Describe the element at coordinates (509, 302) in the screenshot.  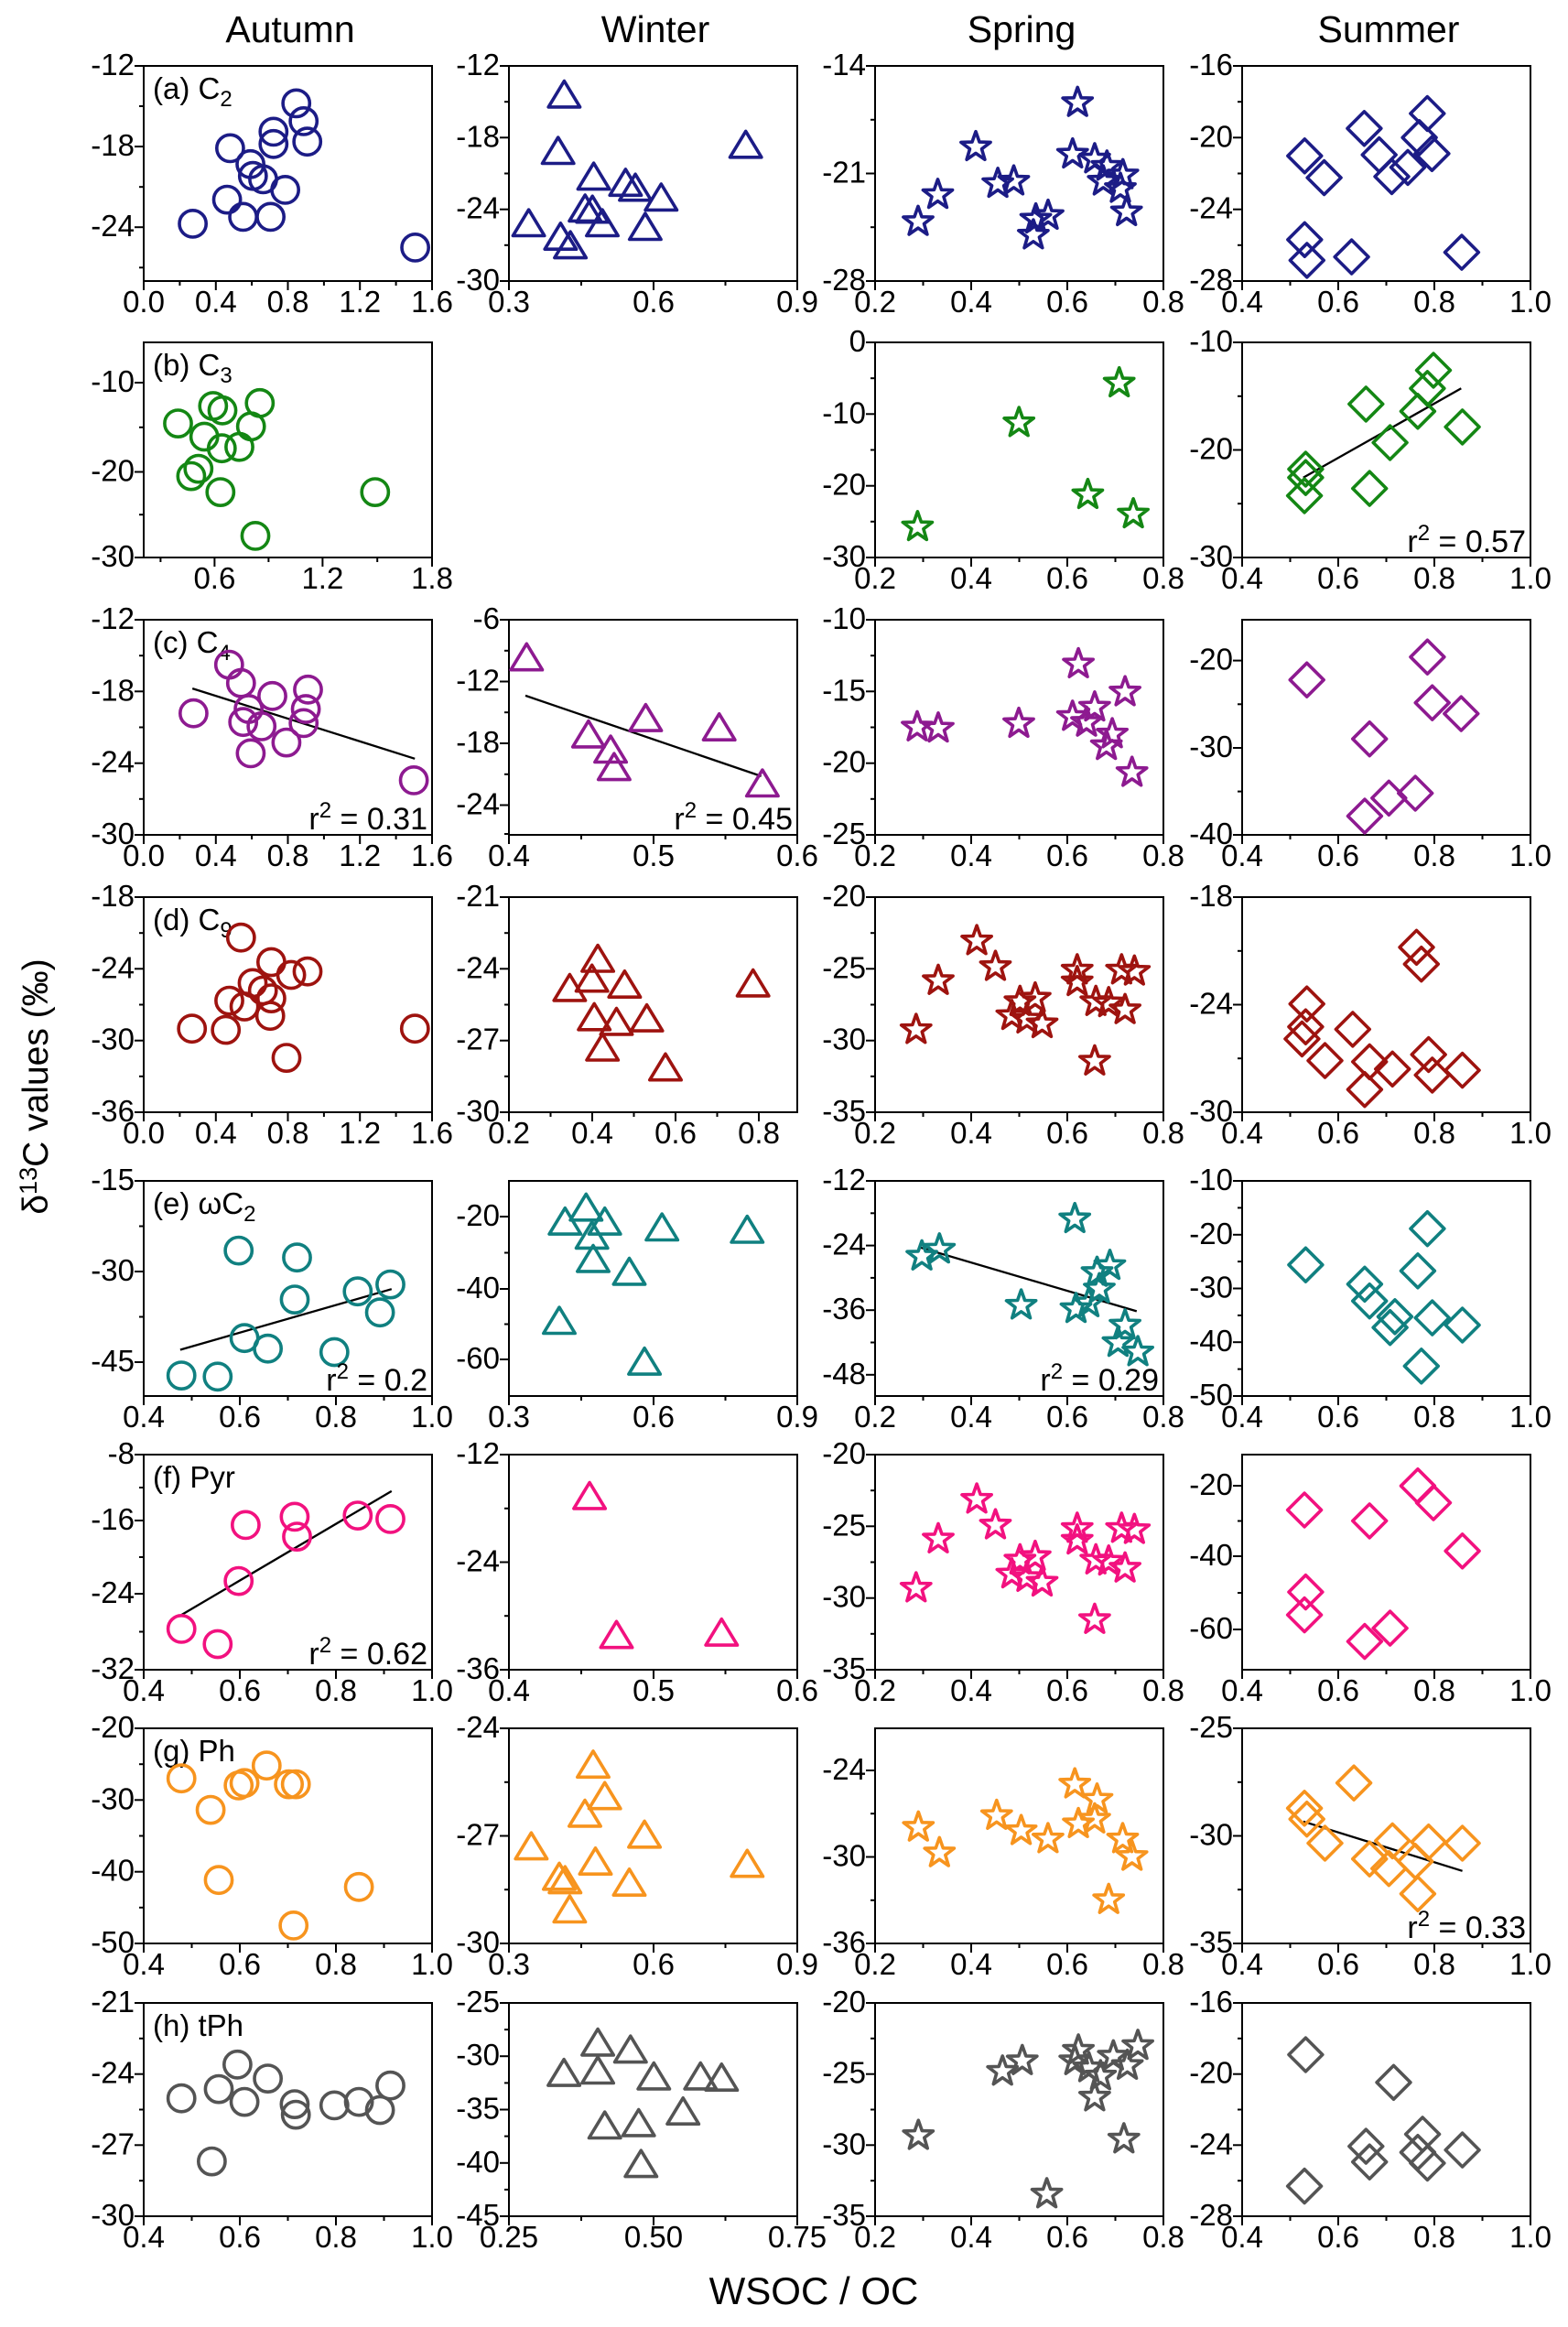
I see `svg-text: 0.3` at that location.